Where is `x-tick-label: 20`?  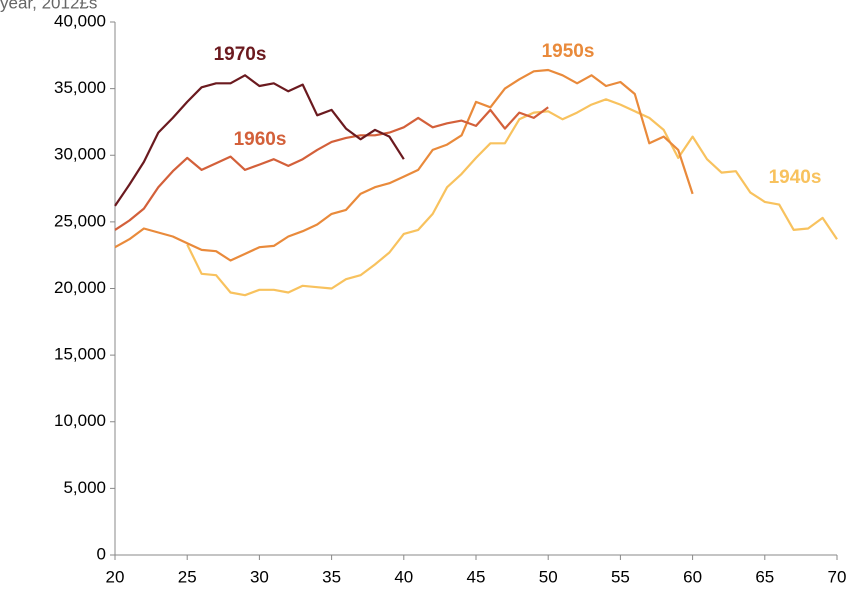 x-tick-label: 20 is located at coordinates (115, 576).